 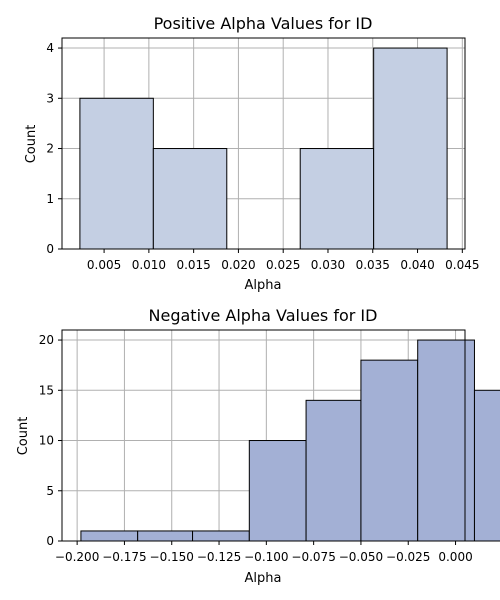 I want to click on x-tick-label: 0.035, so click(x=373, y=265).